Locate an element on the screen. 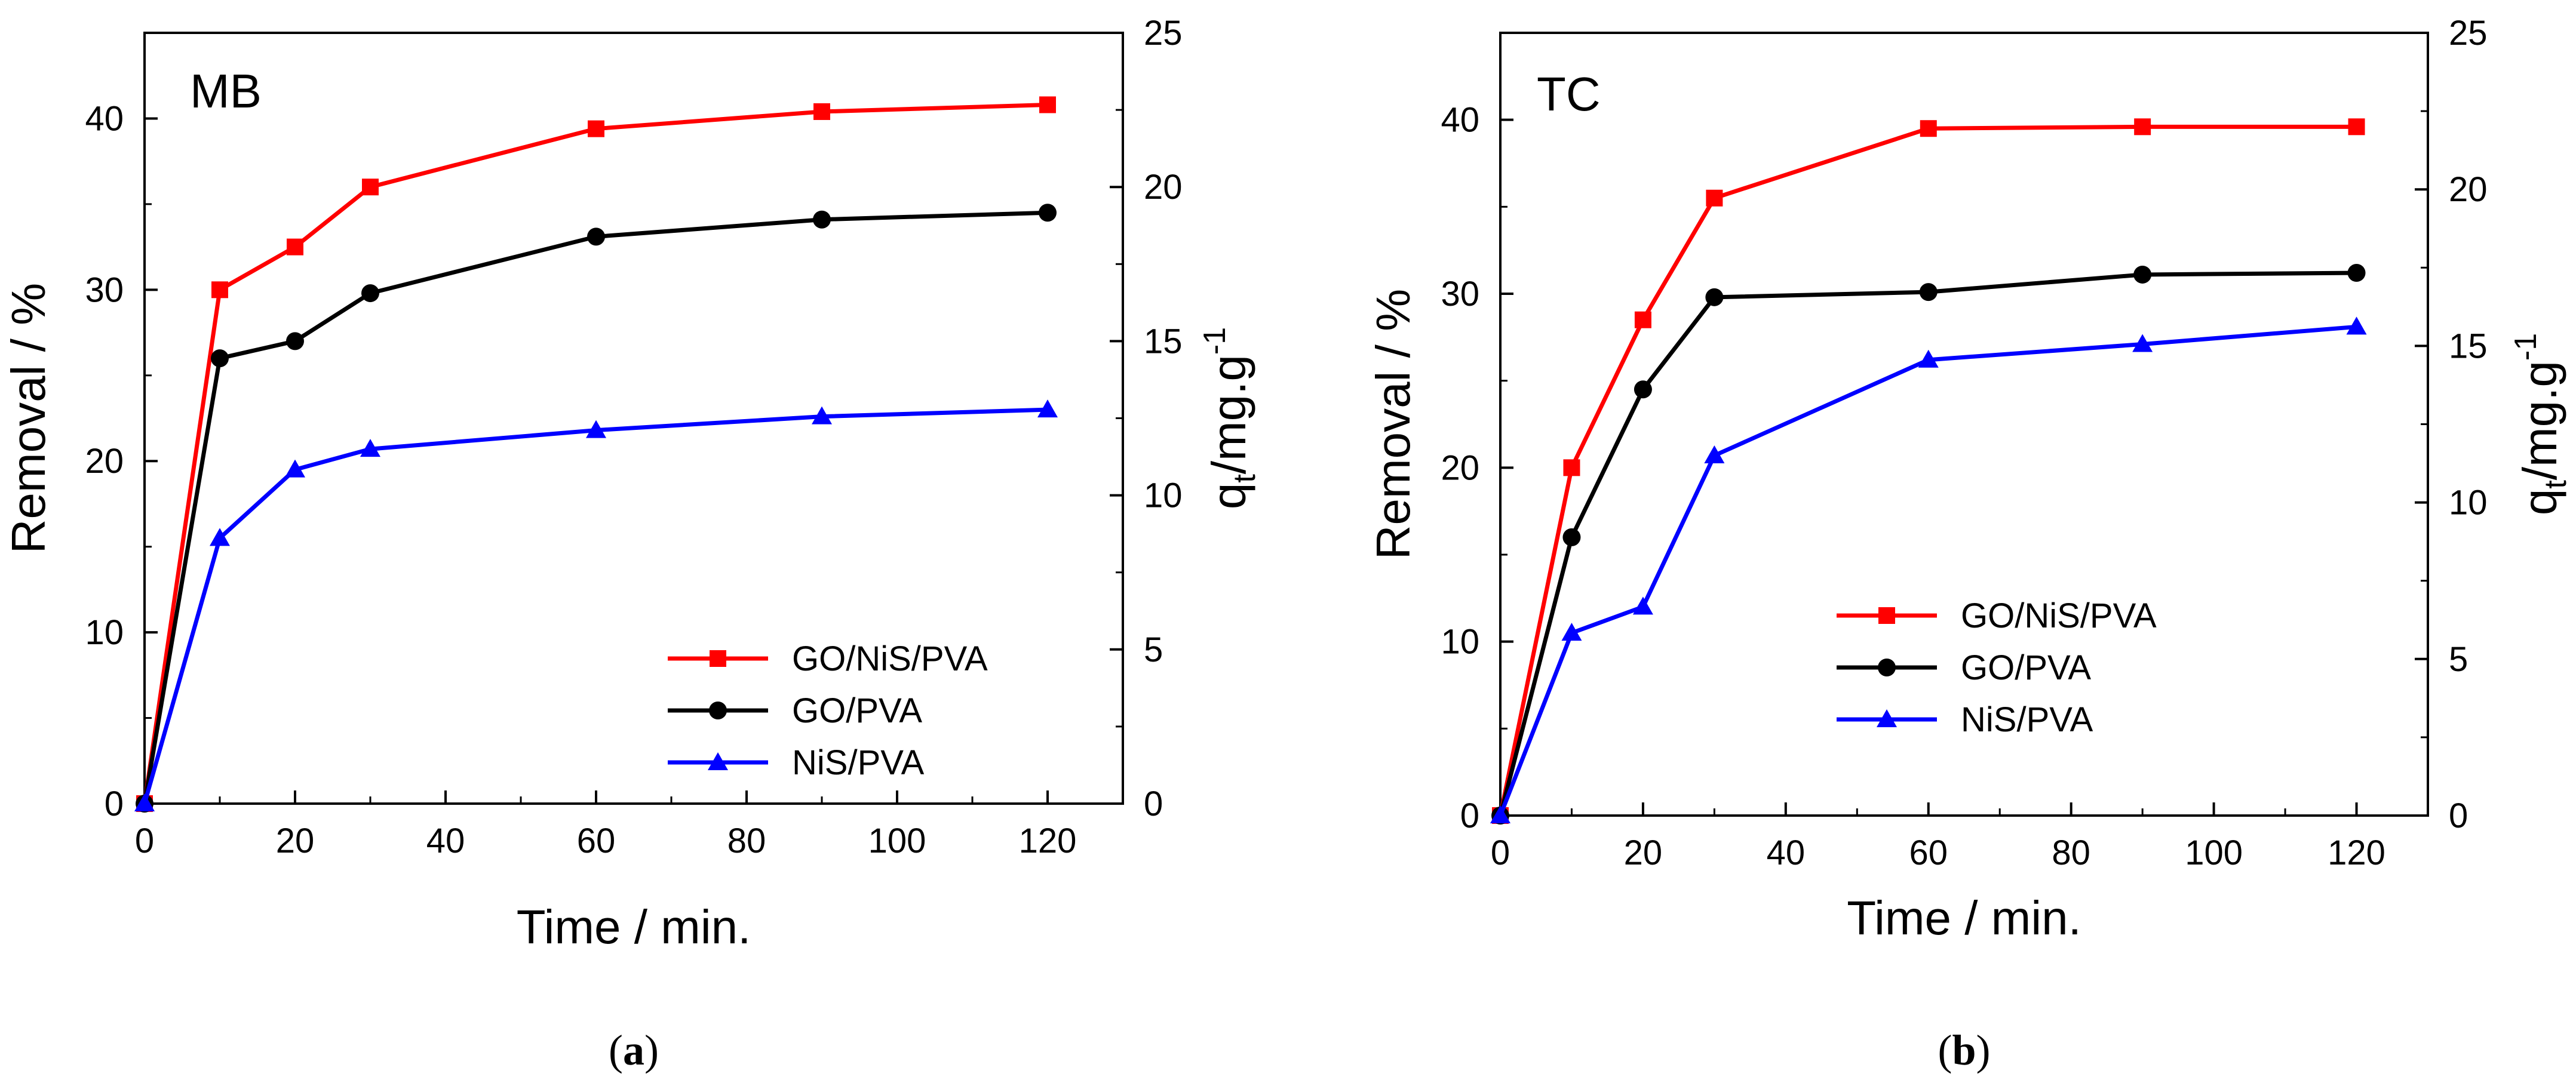 The height and width of the screenshot is (1089, 2576). y-tick-label: 10 is located at coordinates (1460, 642).